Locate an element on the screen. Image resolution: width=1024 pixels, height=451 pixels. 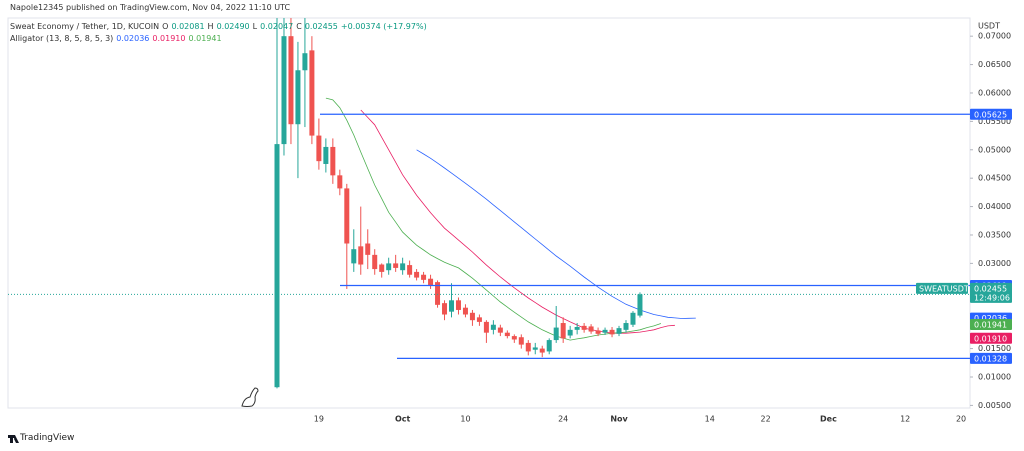
y-tick-label: 0.05000 is located at coordinates (994, 149).